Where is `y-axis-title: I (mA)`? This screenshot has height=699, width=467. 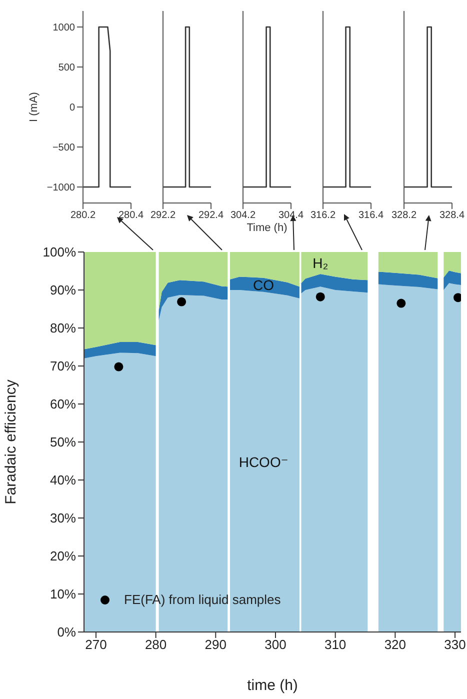 y-axis-title: I (mA) is located at coordinates (34, 107).